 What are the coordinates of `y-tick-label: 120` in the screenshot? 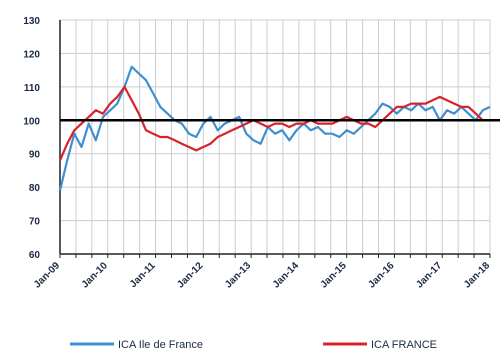 It's located at (31, 54).